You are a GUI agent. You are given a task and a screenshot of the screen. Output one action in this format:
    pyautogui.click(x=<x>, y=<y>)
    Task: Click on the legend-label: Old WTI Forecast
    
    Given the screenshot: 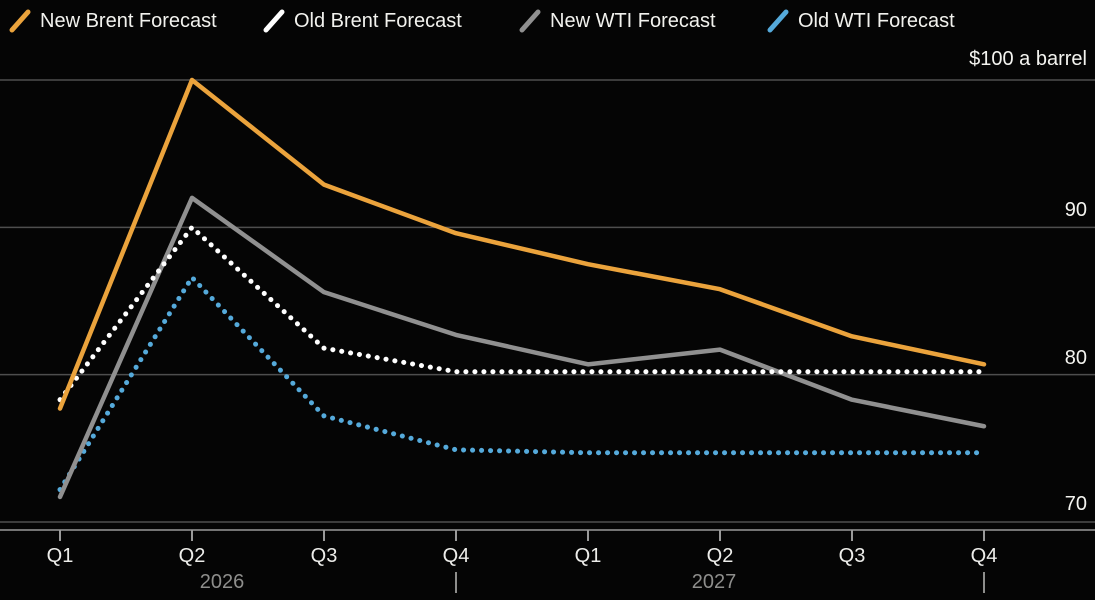 What is the action you would take?
    pyautogui.click(x=876, y=21)
    